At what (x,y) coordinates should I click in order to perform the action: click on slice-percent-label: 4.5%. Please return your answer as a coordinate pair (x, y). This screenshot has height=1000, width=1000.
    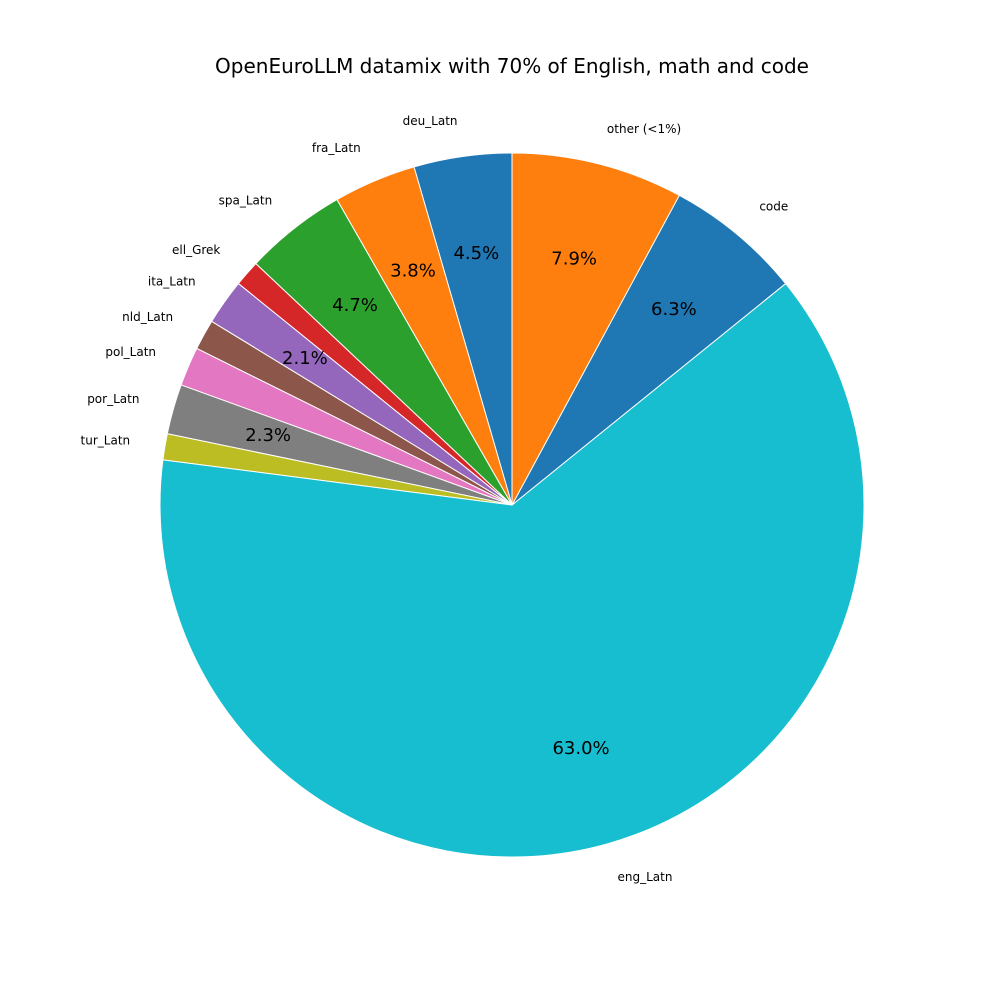
    Looking at the image, I should click on (476, 253).